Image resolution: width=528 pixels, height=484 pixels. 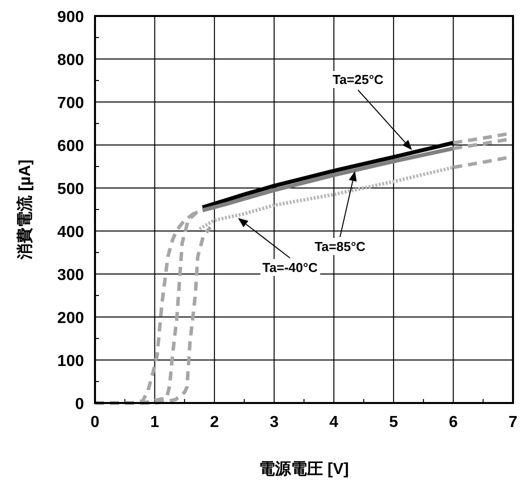 What do you see at coordinates (70, 275) in the screenshot?
I see `y-tick-label: 300` at bounding box center [70, 275].